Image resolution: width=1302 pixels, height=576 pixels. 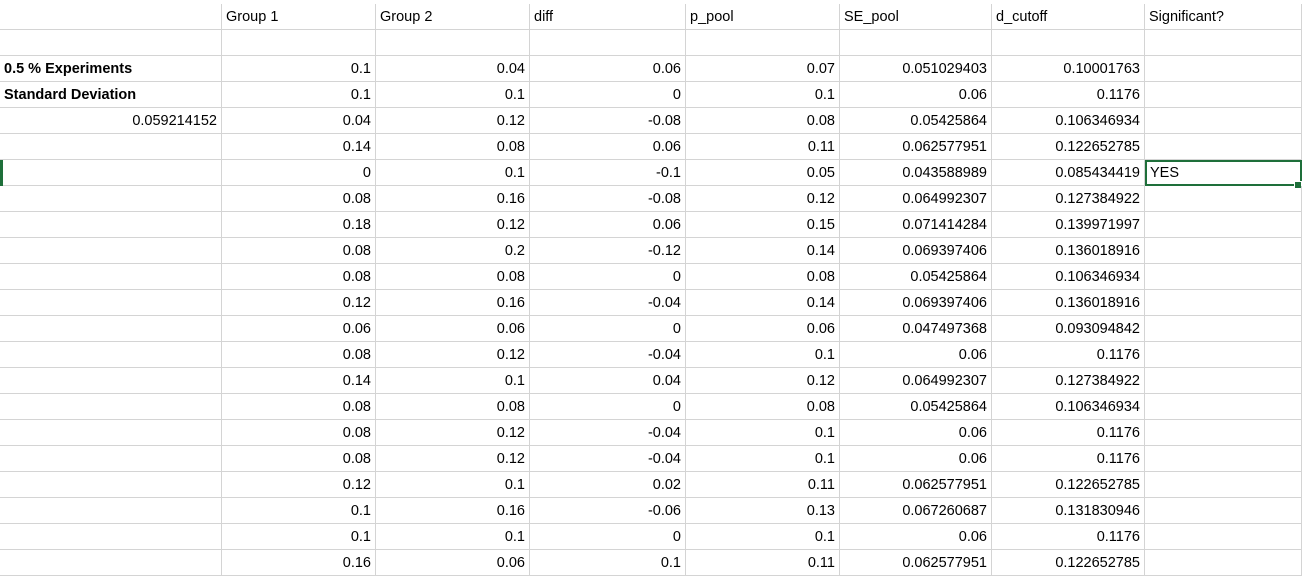 I want to click on cell-diff: -0.1, so click(x=608, y=173).